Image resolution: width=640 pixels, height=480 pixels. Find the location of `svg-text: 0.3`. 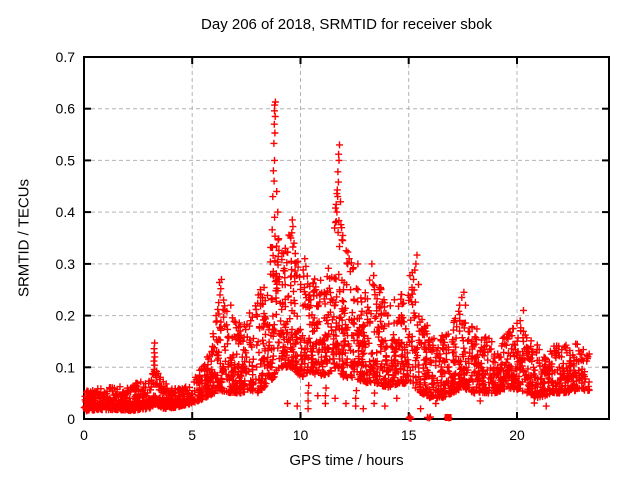

svg-text: 0.3 is located at coordinates (66, 264).